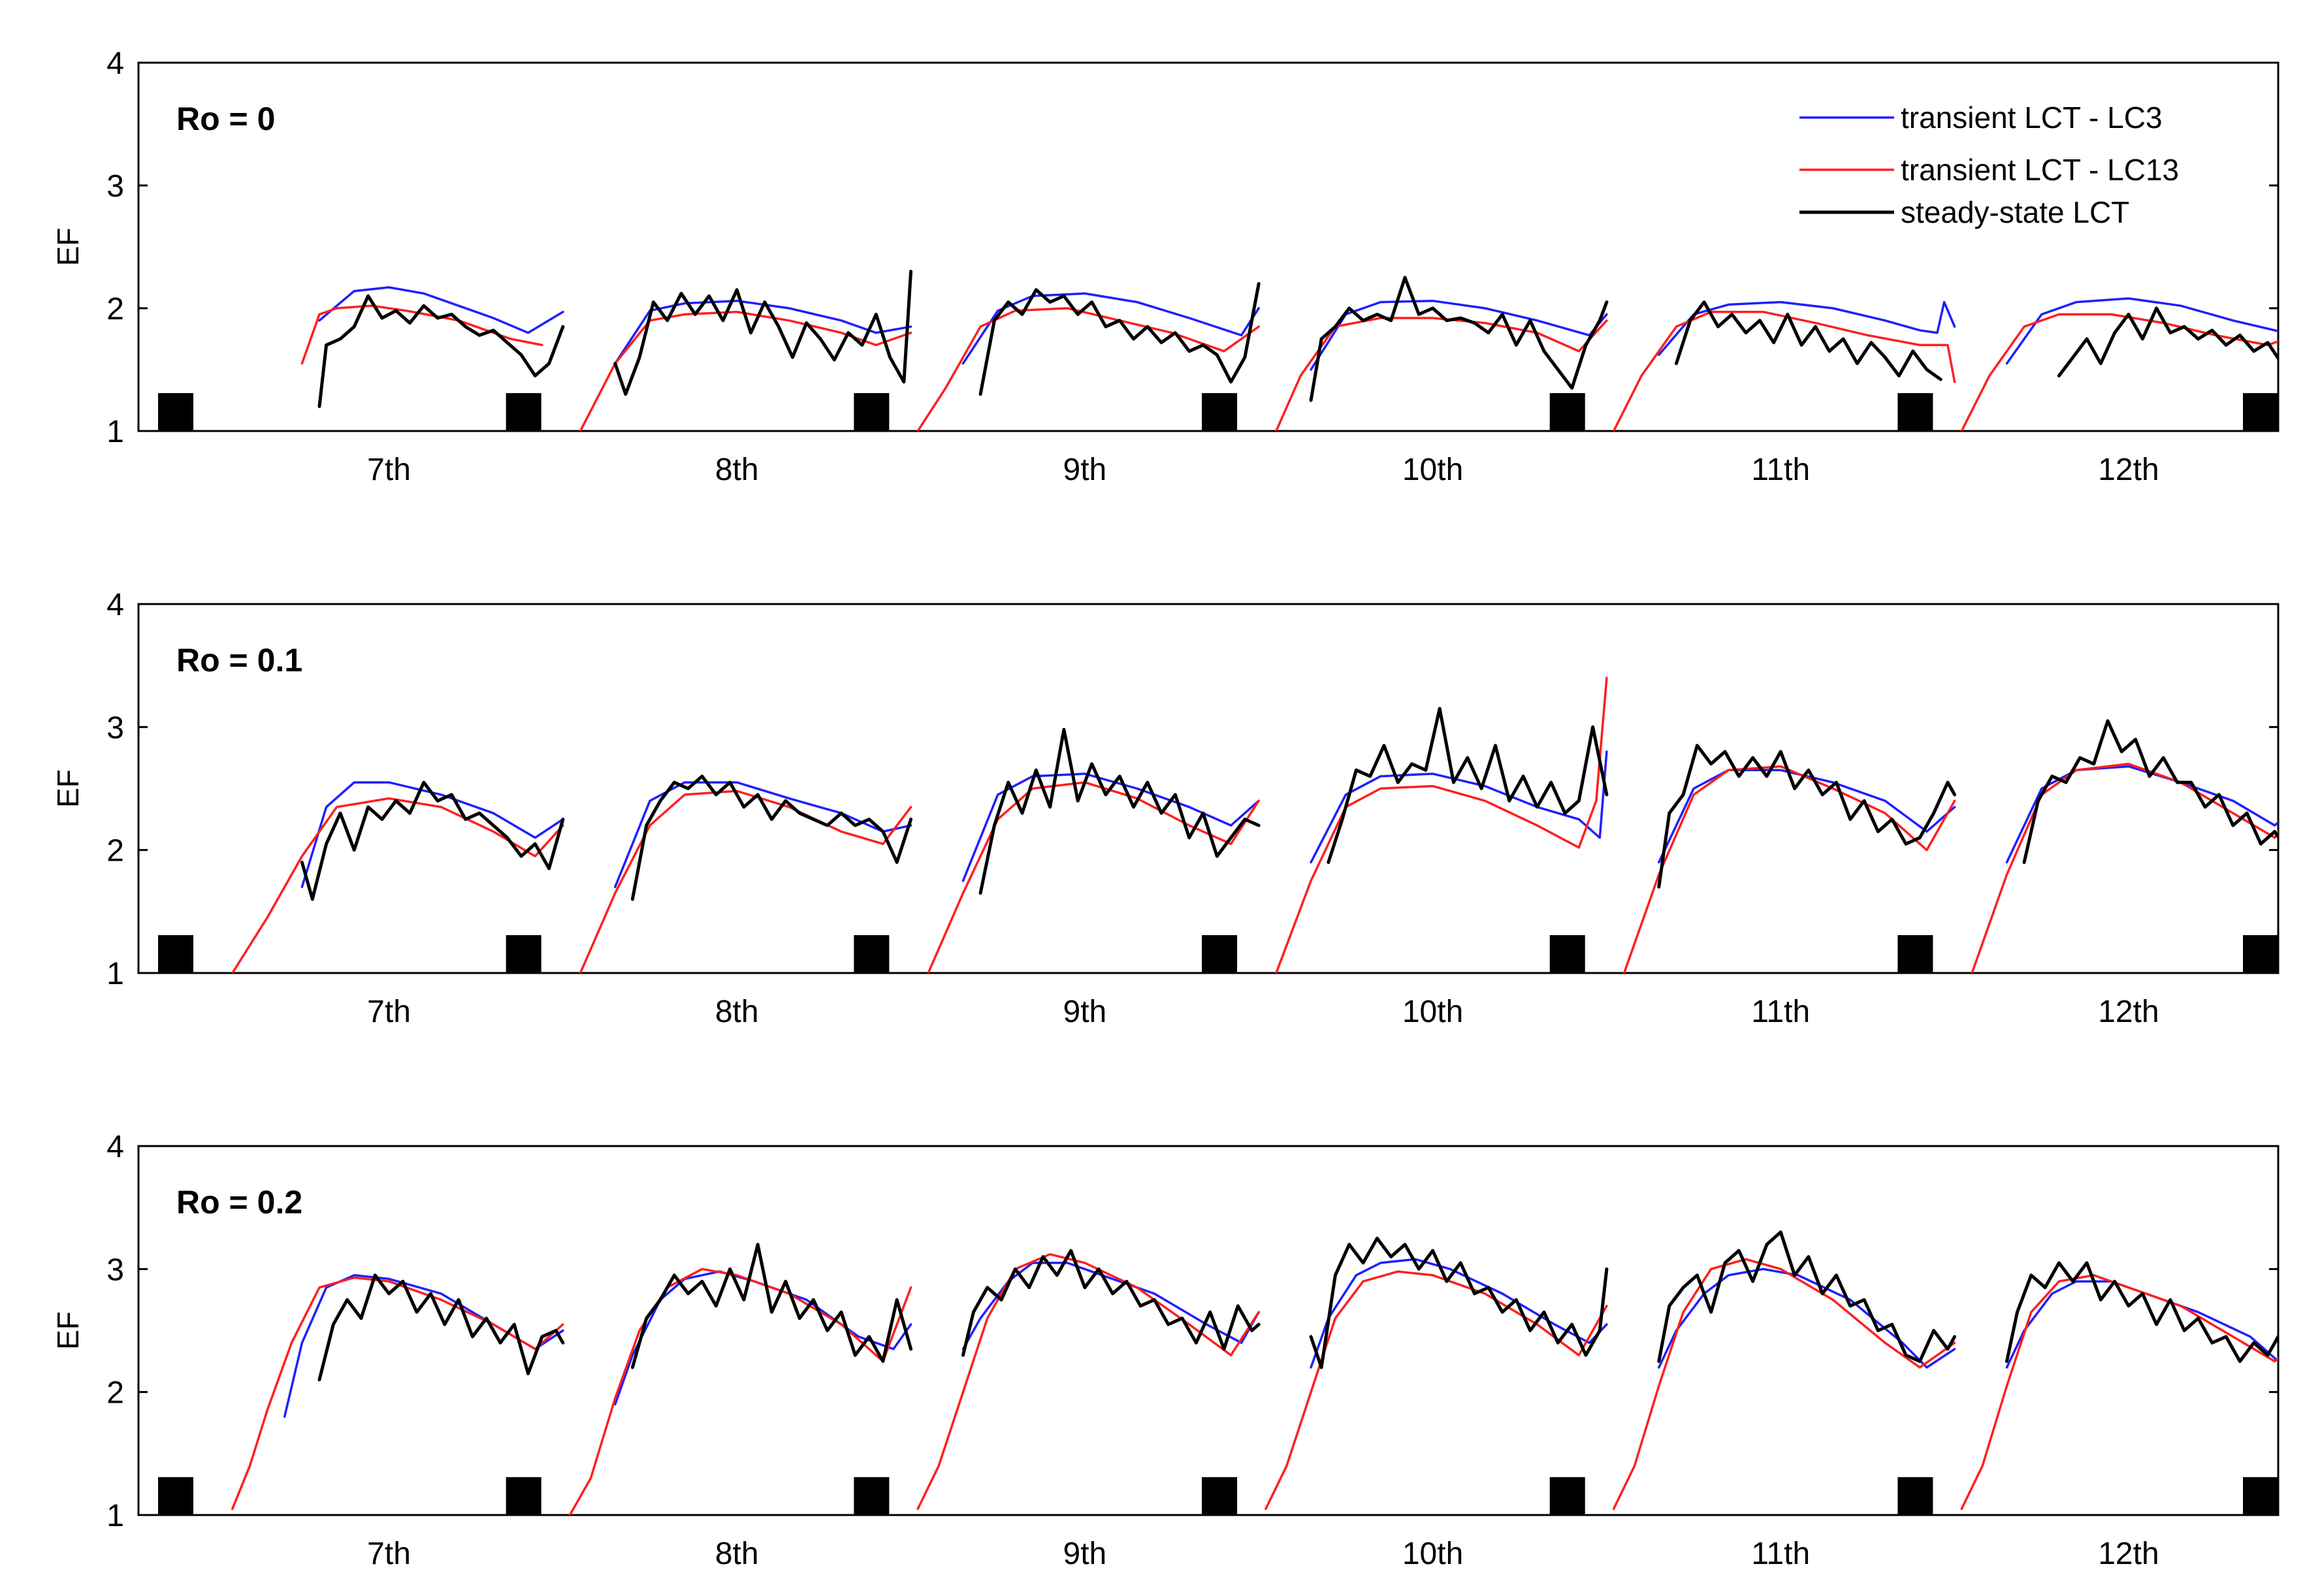  What do you see at coordinates (740, 1391) in the screenshot?
I see `line-transient_lc13-cycle-8th` at bounding box center [740, 1391].